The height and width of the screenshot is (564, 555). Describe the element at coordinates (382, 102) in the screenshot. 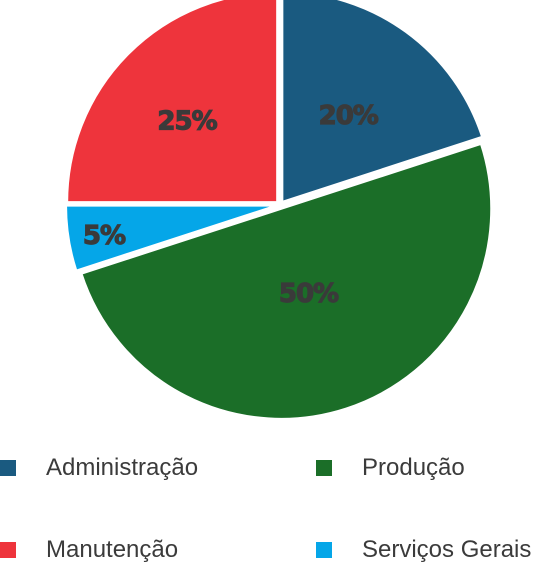

I see `pie-slice-administracao` at that location.